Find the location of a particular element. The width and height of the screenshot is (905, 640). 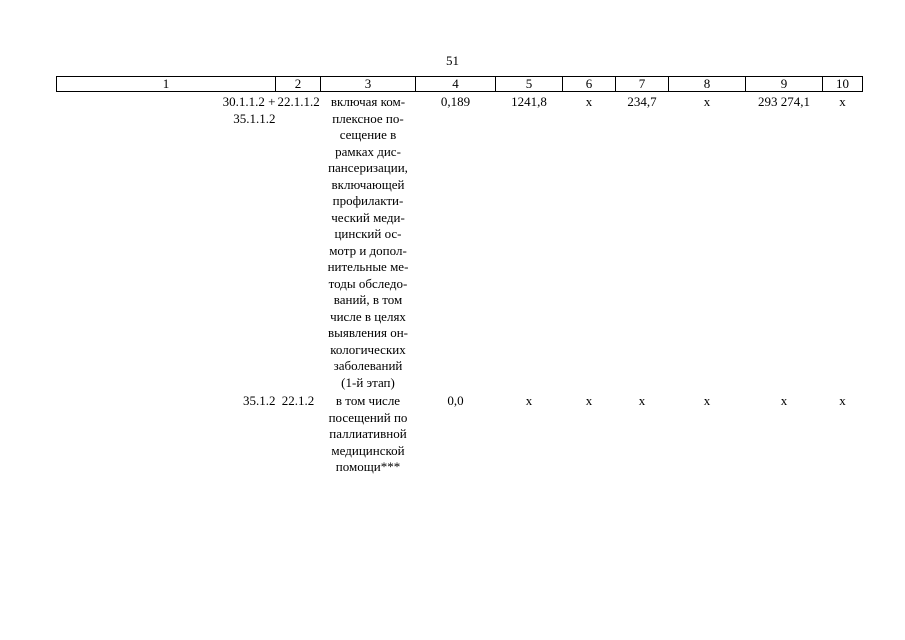

header-cell: 3 is located at coordinates (368, 84).